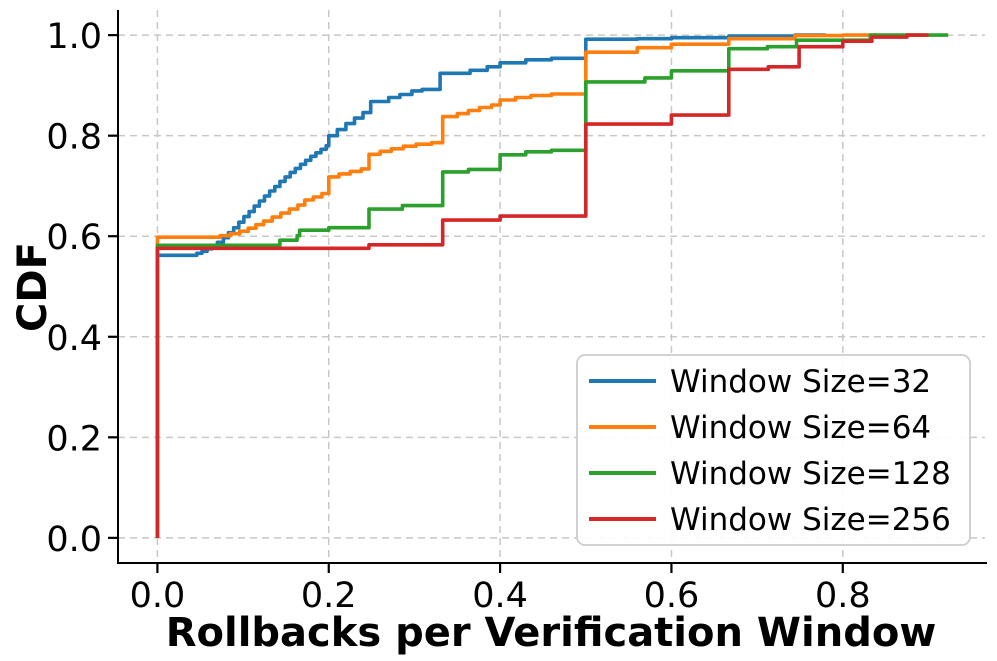  Describe the element at coordinates (74, 138) in the screenshot. I see `y-tick-label: 0.8` at that location.